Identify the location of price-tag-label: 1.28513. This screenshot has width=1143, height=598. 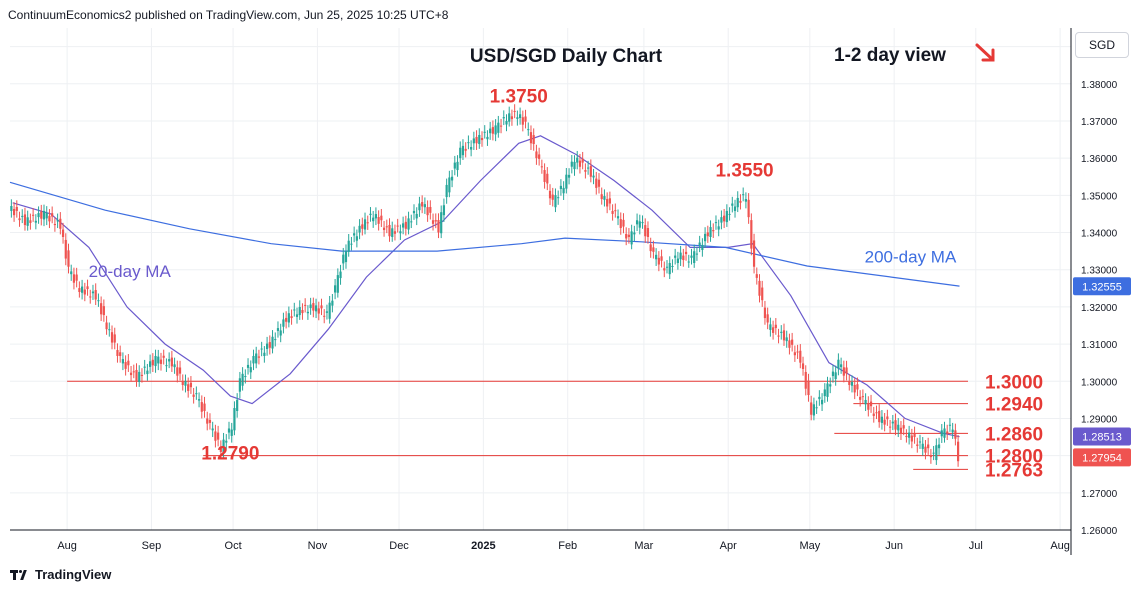
(1102, 438).